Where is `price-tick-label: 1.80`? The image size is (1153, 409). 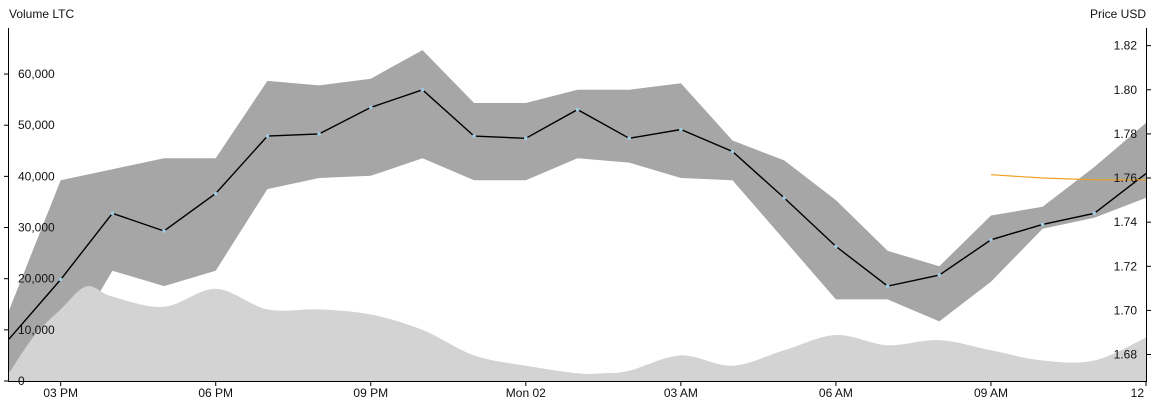
price-tick-label: 1.80 is located at coordinates (1126, 90).